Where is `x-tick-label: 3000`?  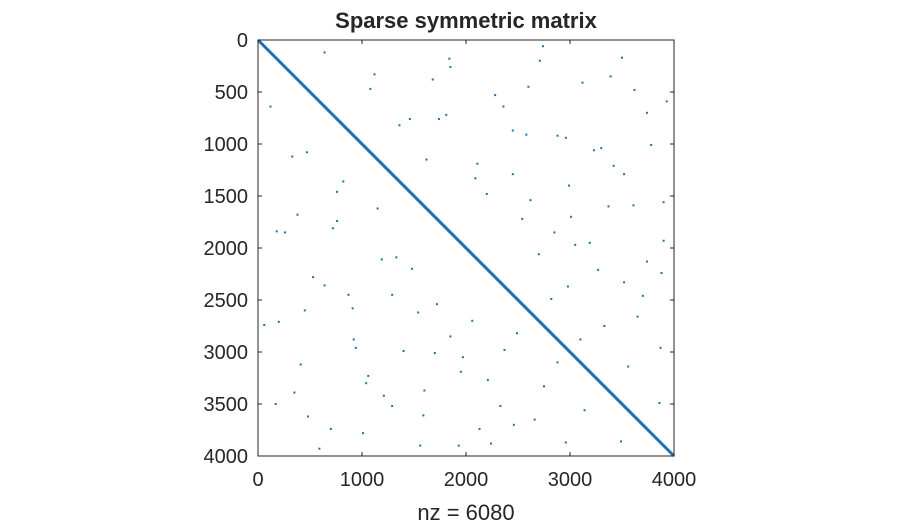 x-tick-label: 3000 is located at coordinates (570, 480).